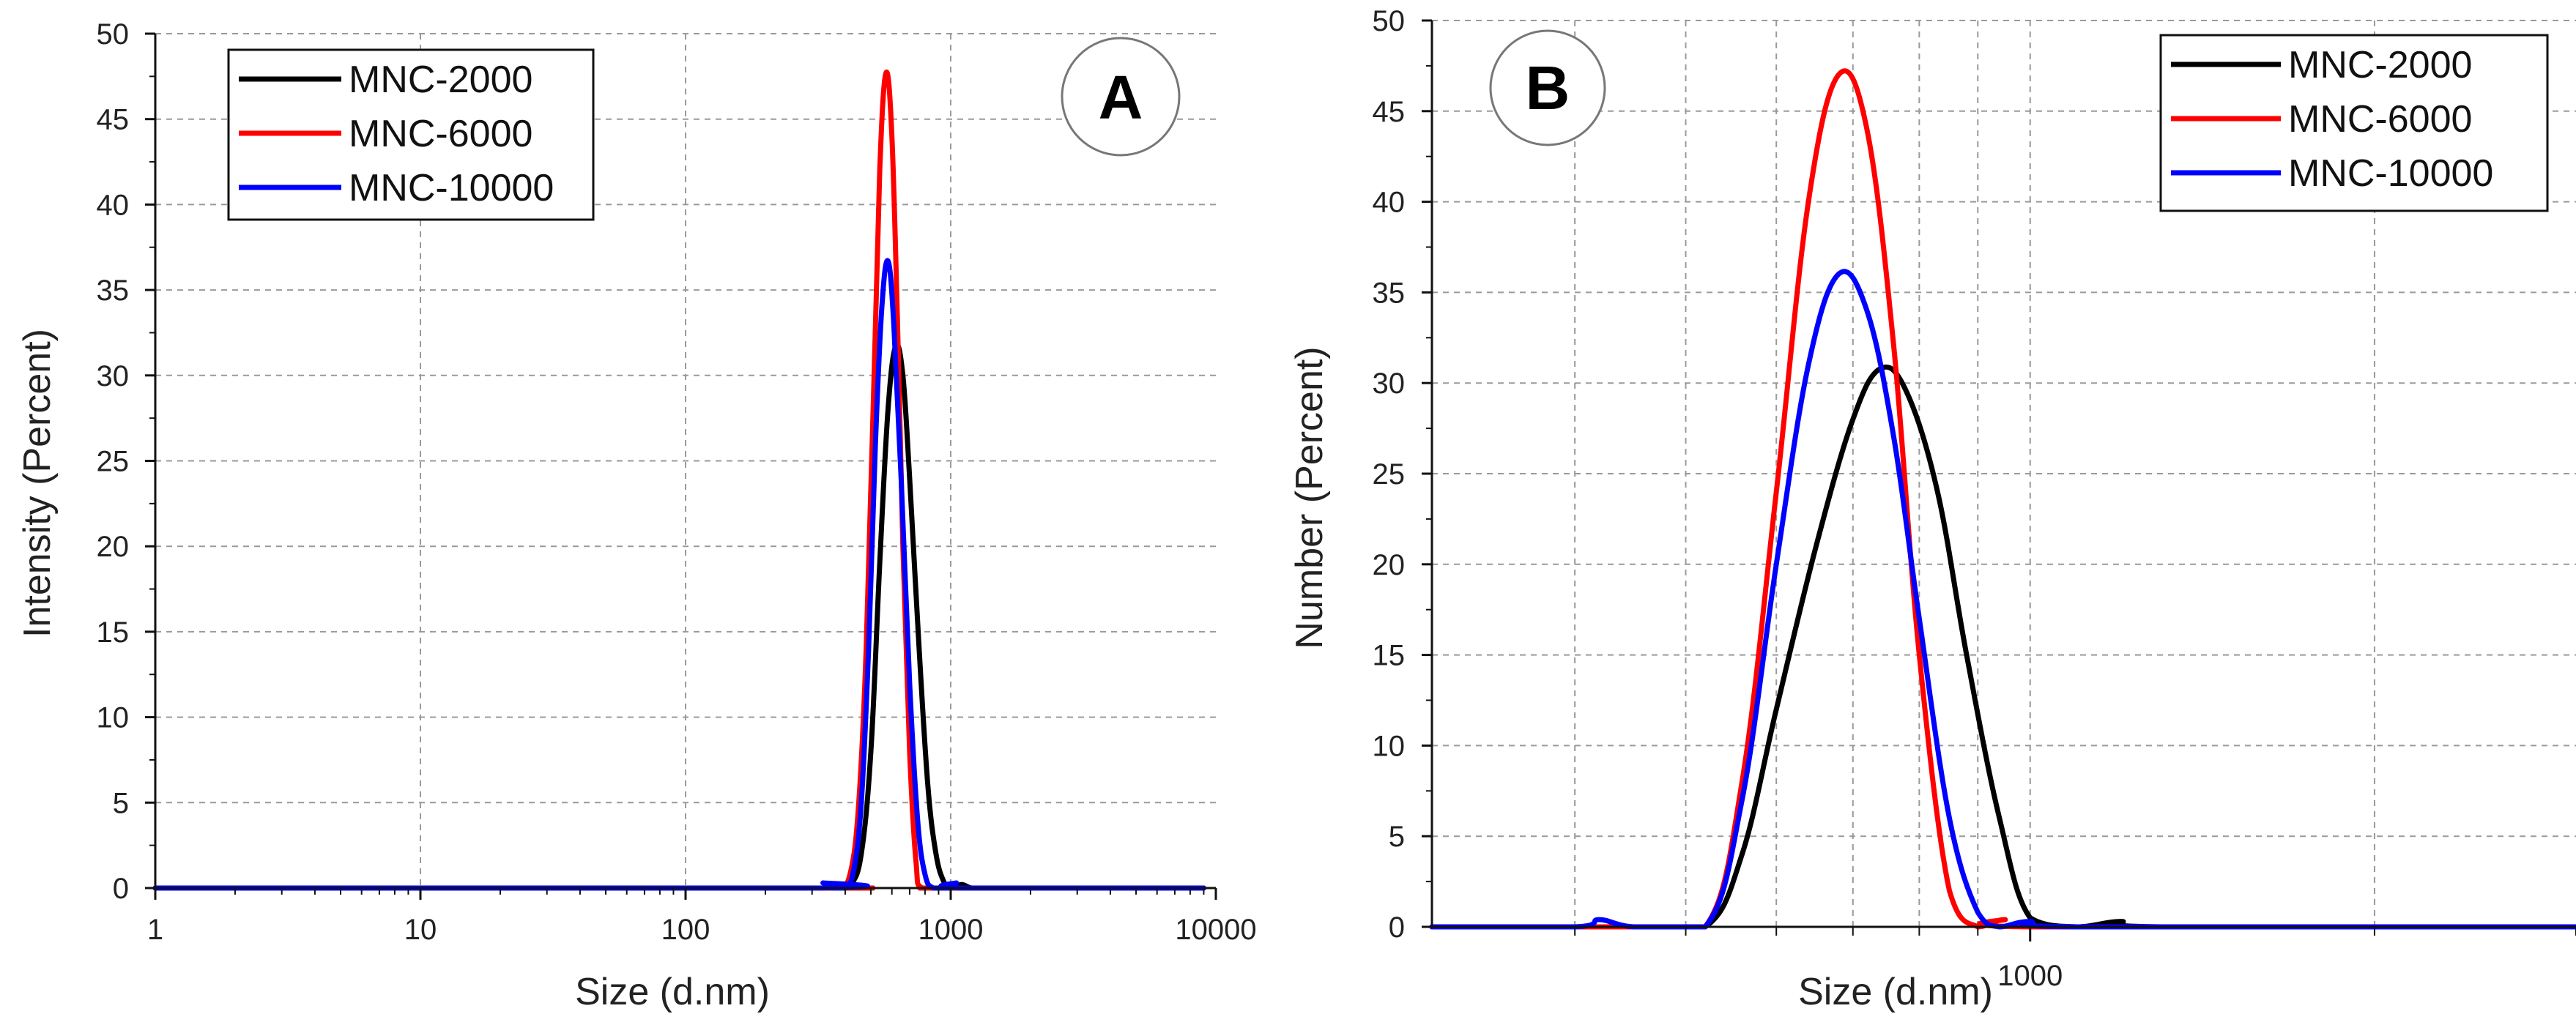  Describe the element at coordinates (2380, 65) in the screenshot. I see `panel-b-legend-label: MNC-2000` at that location.